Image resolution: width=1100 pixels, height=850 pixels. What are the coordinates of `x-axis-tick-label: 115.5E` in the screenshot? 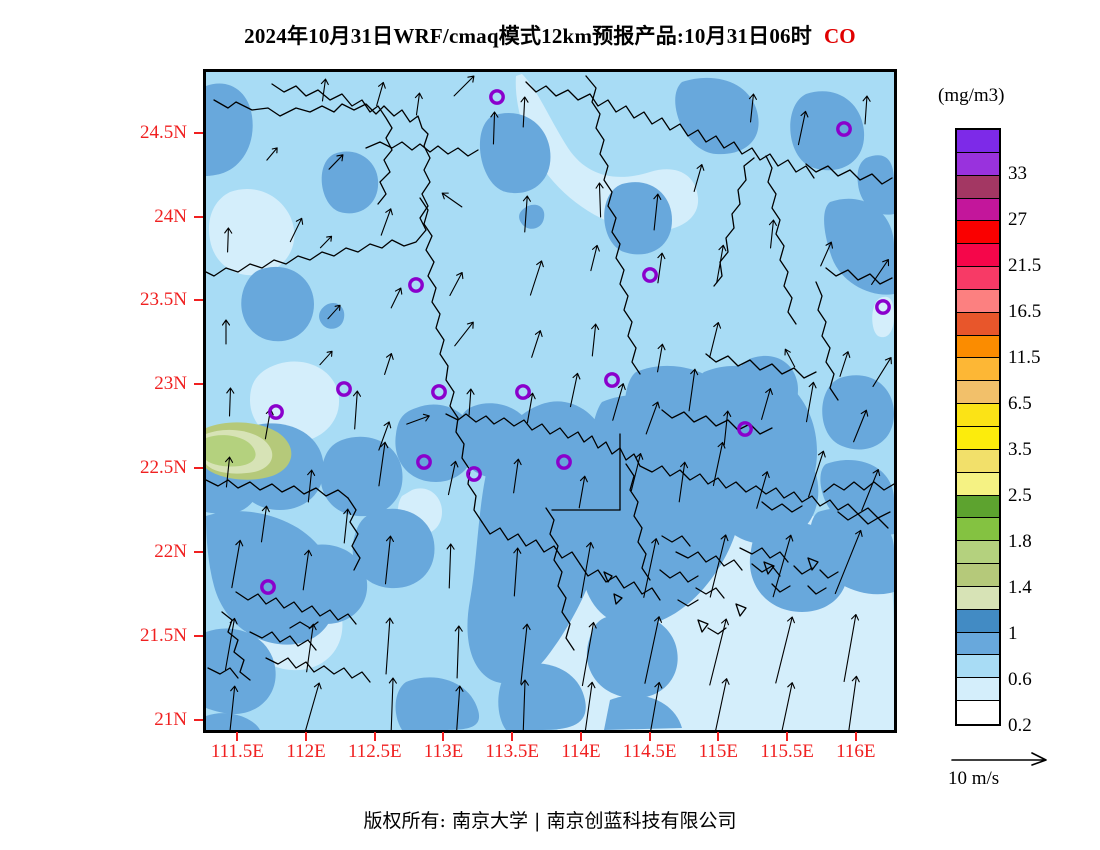 It's located at (787, 751).